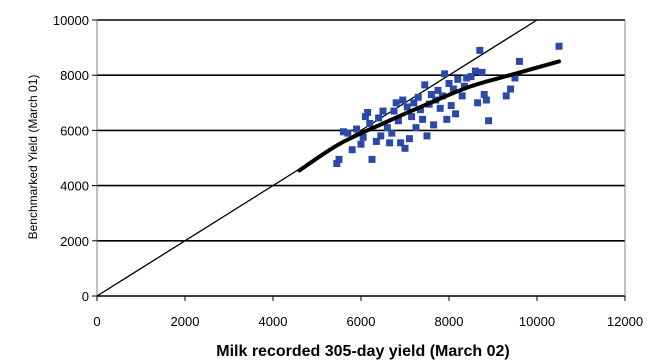 This screenshot has width=662, height=363. I want to click on x-tick-label: 4000, so click(273, 321).